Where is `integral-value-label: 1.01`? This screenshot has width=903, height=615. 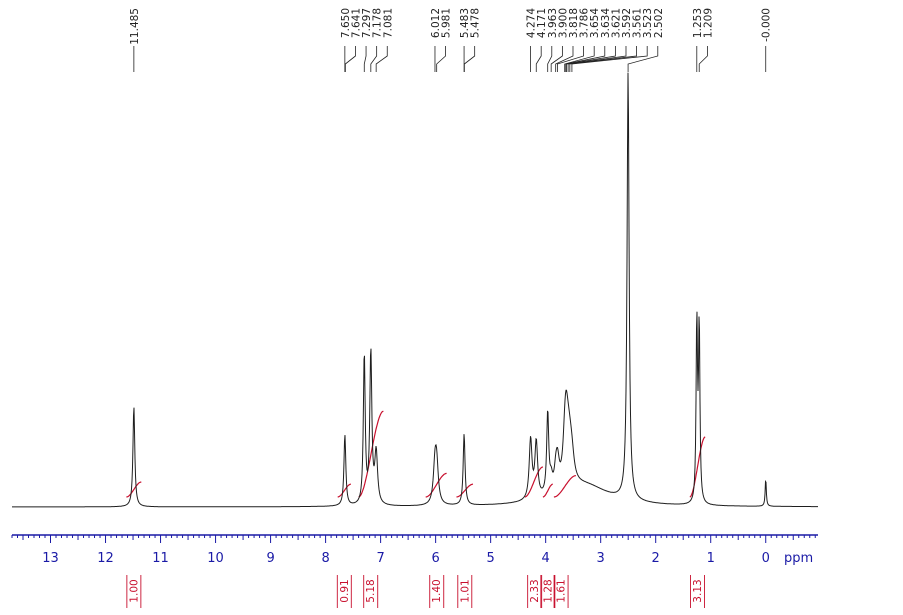 integral-value-label: 1.01 is located at coordinates (465, 590).